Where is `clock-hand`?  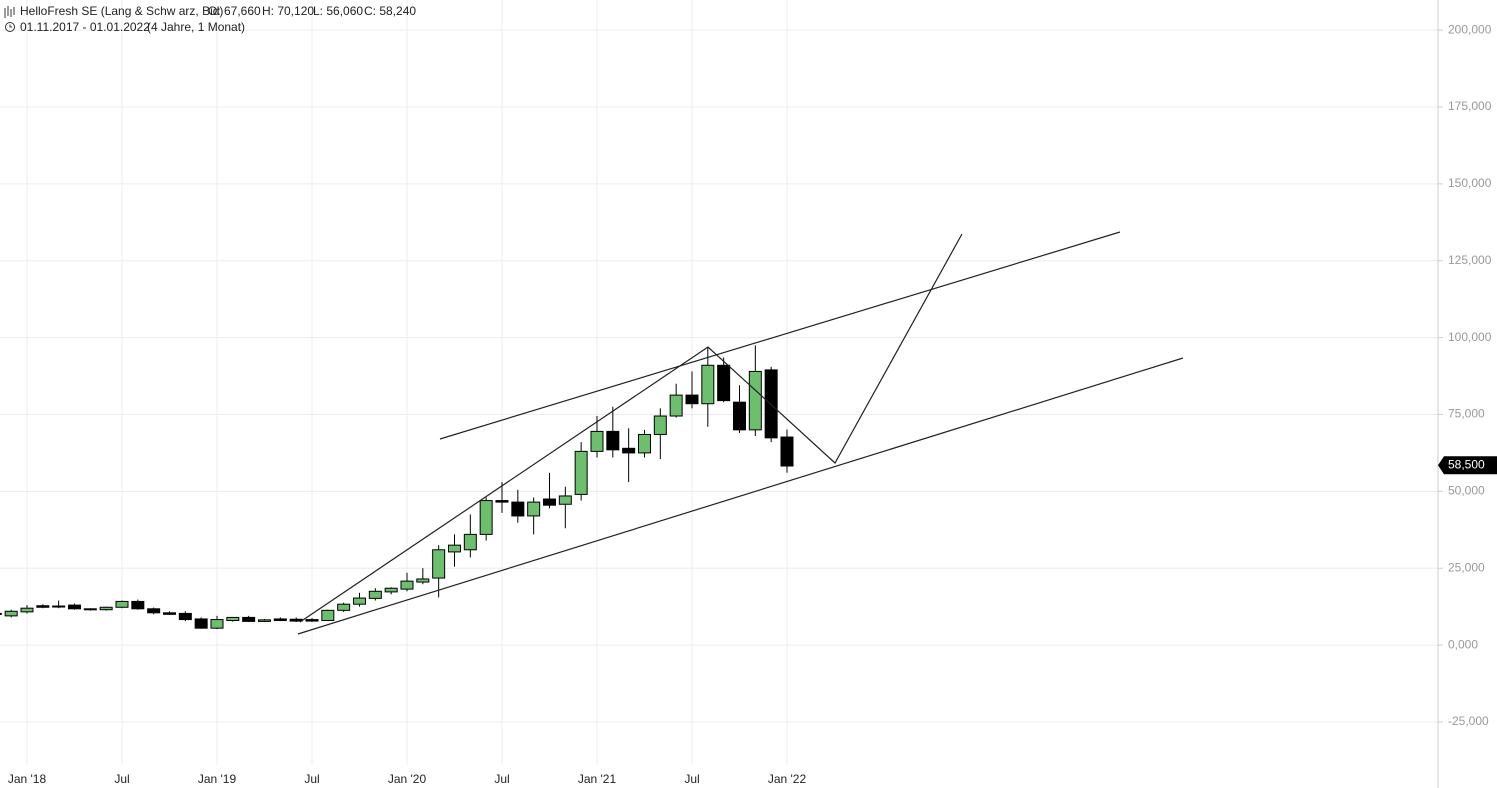
clock-hand is located at coordinates (10, 26).